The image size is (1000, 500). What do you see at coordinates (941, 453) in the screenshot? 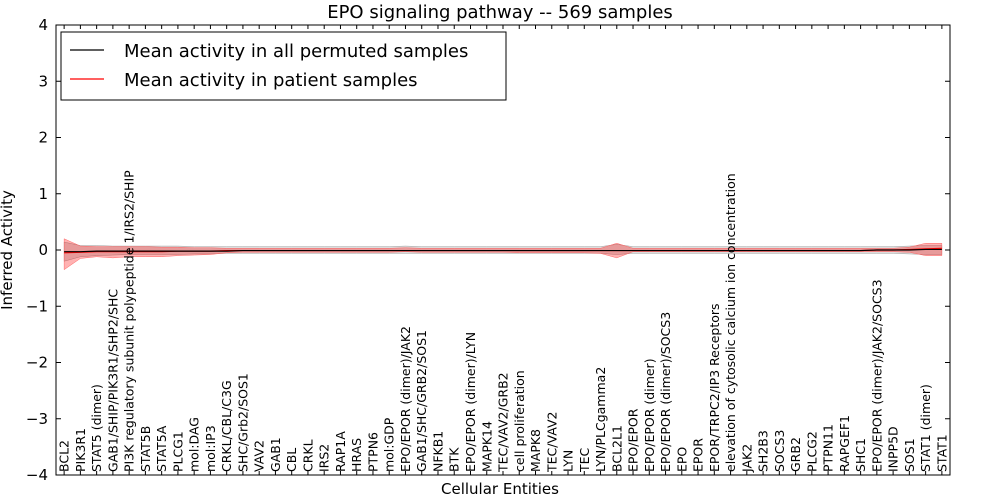
I see `category-label: STAT1` at bounding box center [941, 453].